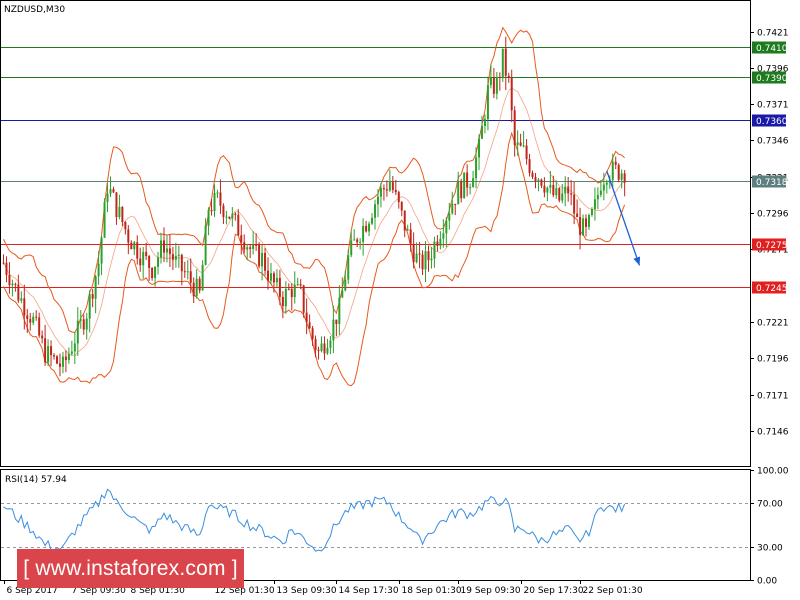 The image size is (800, 600). I want to click on level-tag-label: 0.7275, so click(772, 246).